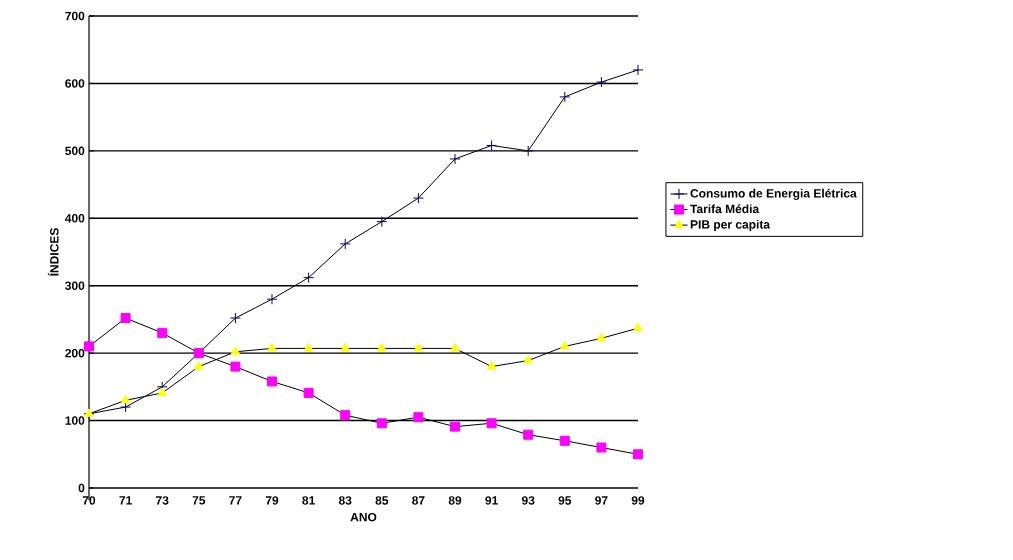 Image resolution: width=1013 pixels, height=560 pixels. Describe the element at coordinates (491, 500) in the screenshot. I see `x-tick-label: 91` at that location.